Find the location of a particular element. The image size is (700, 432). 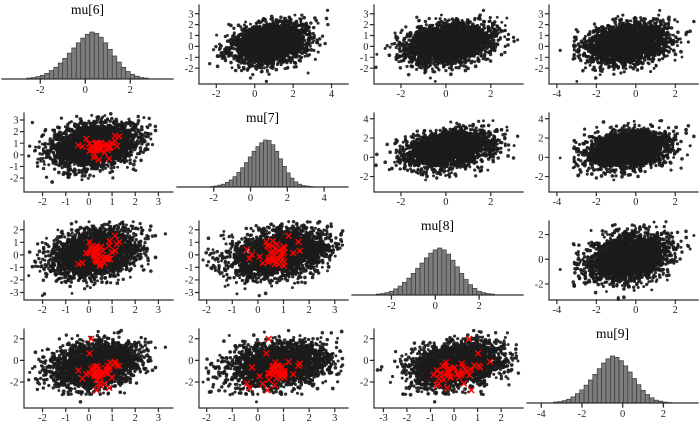

panel-cell-scatter-mu9-vs-mu8 is located at coordinates (612, 270).